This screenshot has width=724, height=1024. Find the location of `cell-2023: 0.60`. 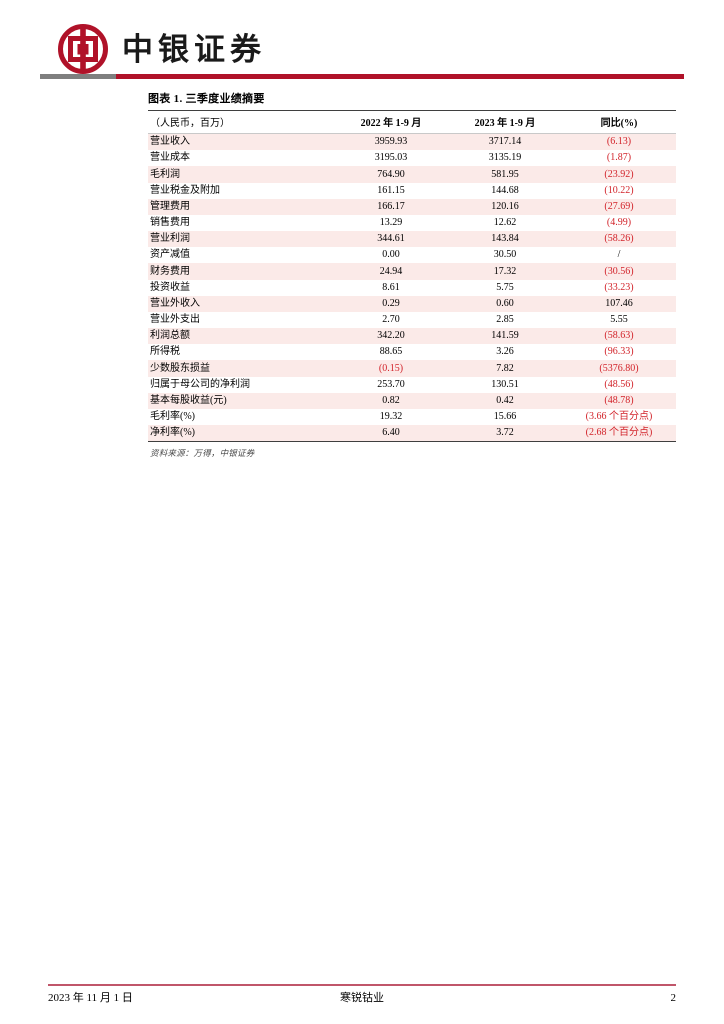

cell-2023: 0.60 is located at coordinates (505, 303).